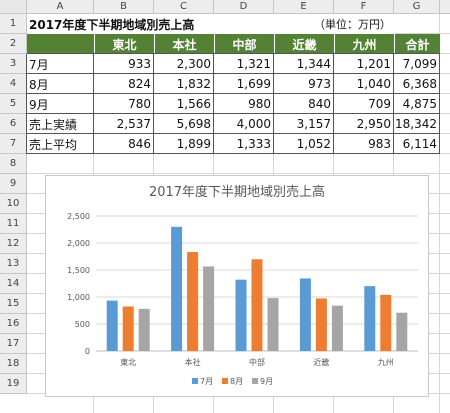  I want to click on table-cell: 1,321, so click(253, 64).